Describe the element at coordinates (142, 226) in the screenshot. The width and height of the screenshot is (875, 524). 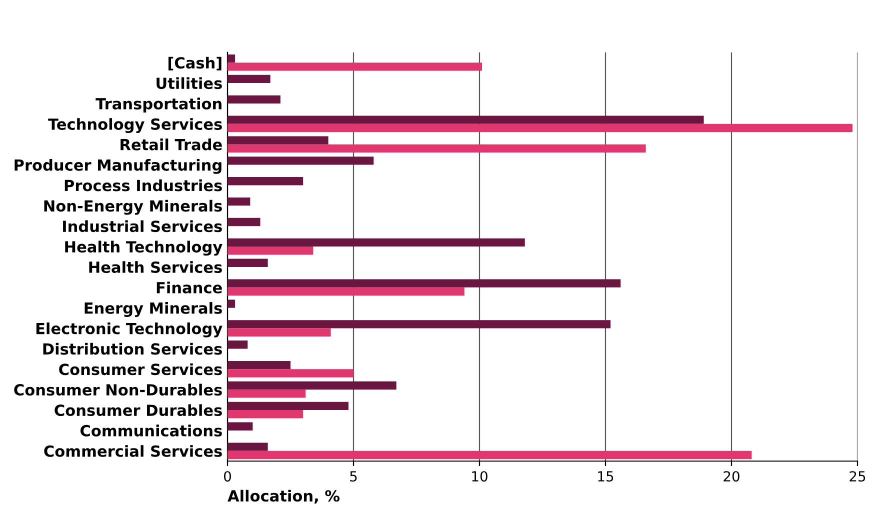
I see `y-tick-label: Industrial Services` at that location.